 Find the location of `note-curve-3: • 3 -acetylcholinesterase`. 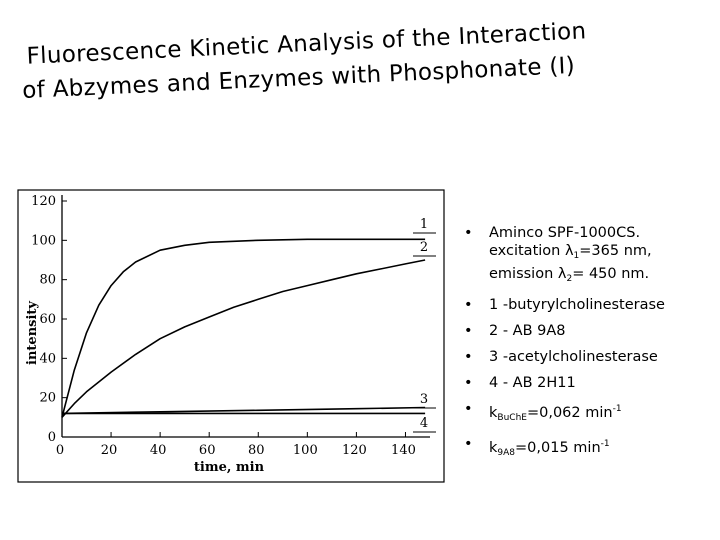

note-curve-3: • 3 -acetylcholinesterase is located at coordinates (589, 357).